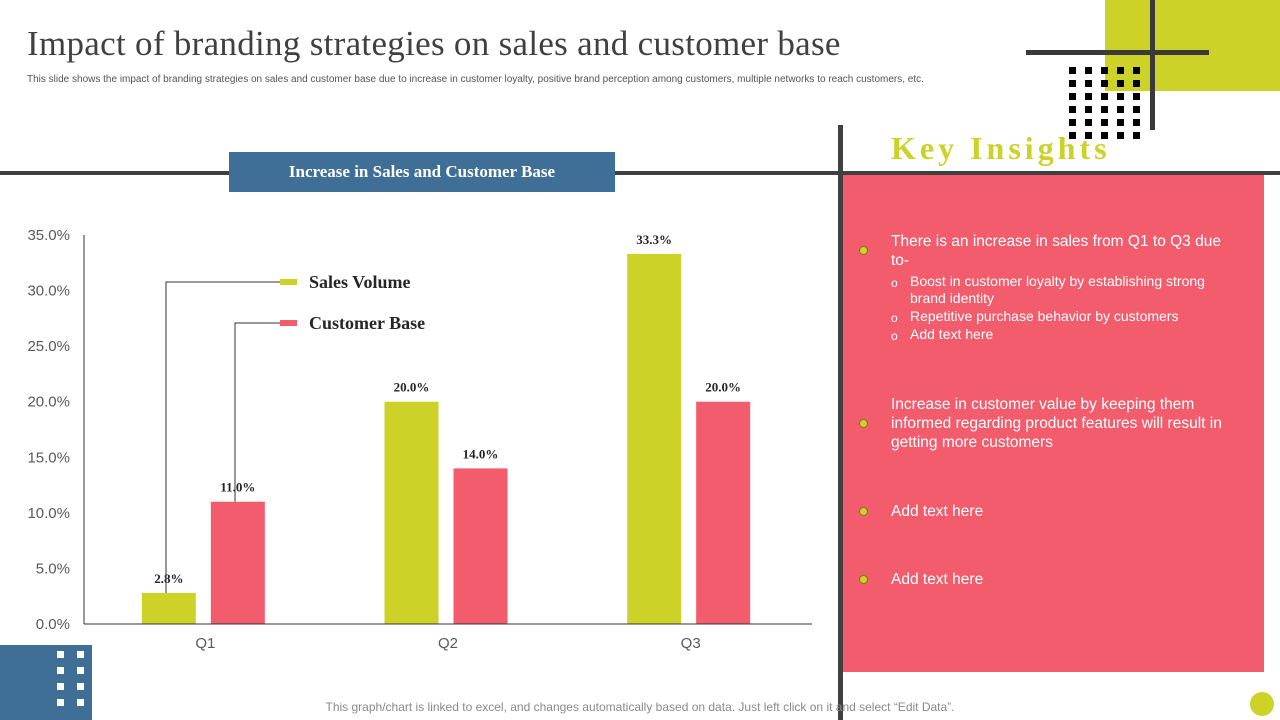 The width and height of the screenshot is (1280, 720). I want to click on data-label: 2.8%, so click(168, 578).